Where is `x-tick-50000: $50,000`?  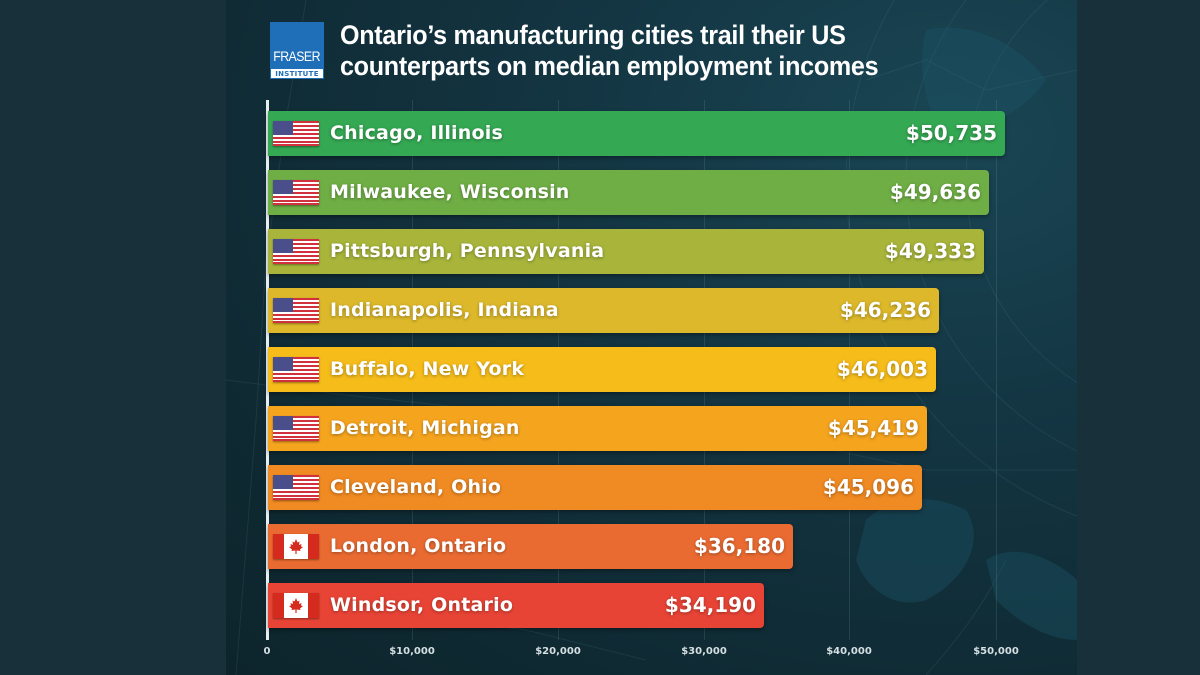
x-tick-50000: $50,000 is located at coordinates (996, 651).